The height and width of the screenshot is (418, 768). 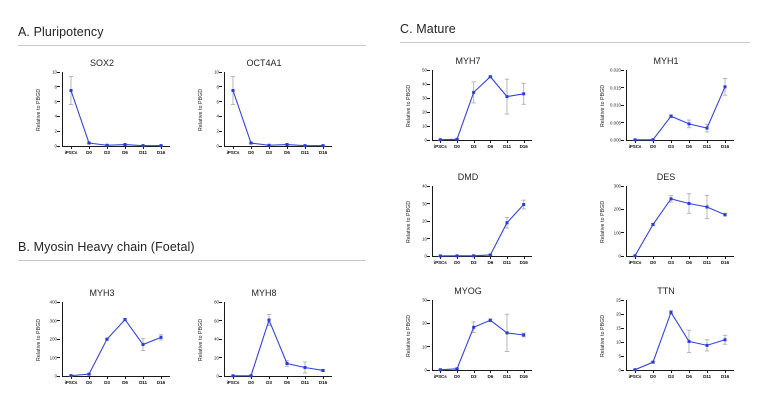 What do you see at coordinates (617, 87) in the screenshot?
I see `y-tick-myh1-3: 0.015` at bounding box center [617, 87].